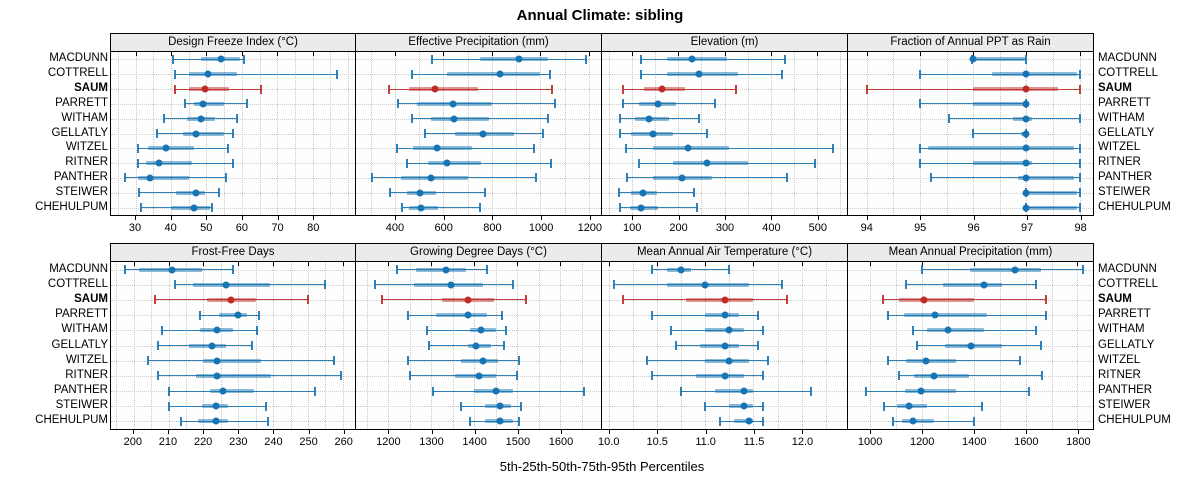  What do you see at coordinates (609, 442) in the screenshot?
I see `axis-tick-label: 10.0` at bounding box center [609, 442].